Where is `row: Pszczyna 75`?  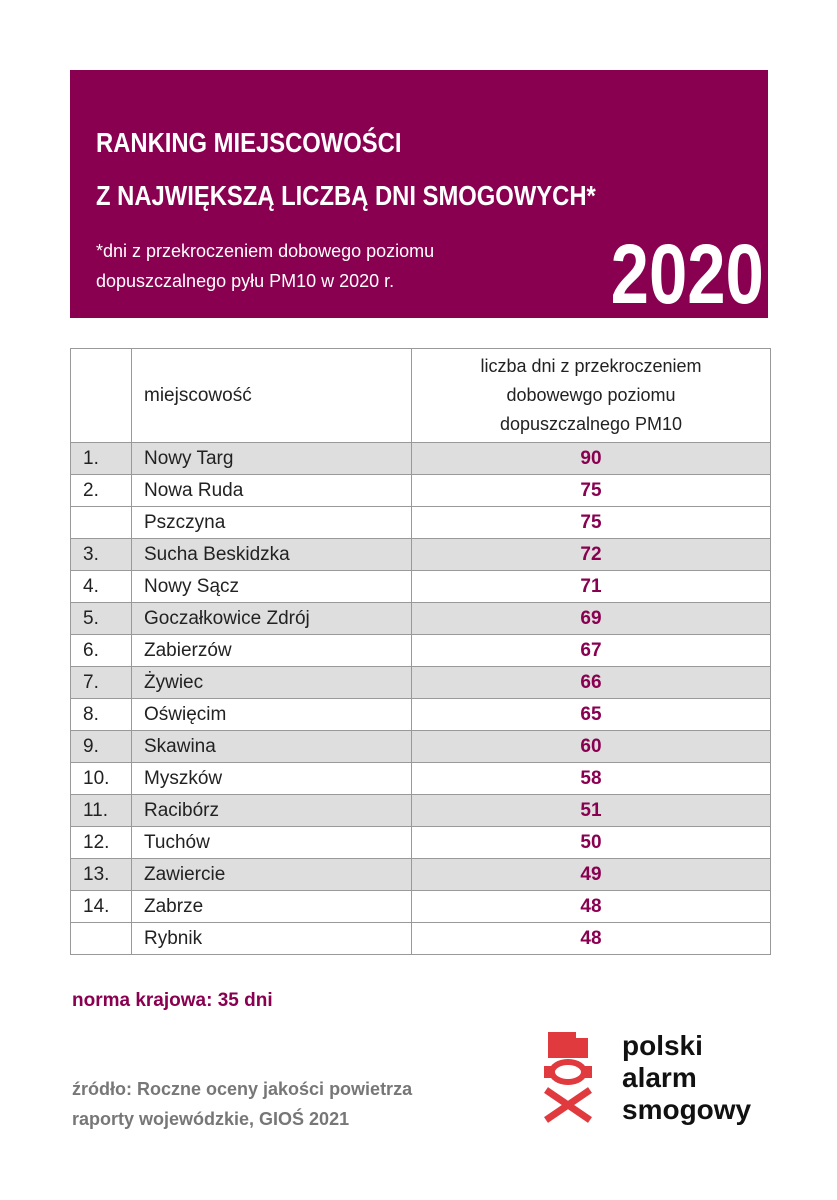 row: Pszczyna 75 is located at coordinates (420, 522).